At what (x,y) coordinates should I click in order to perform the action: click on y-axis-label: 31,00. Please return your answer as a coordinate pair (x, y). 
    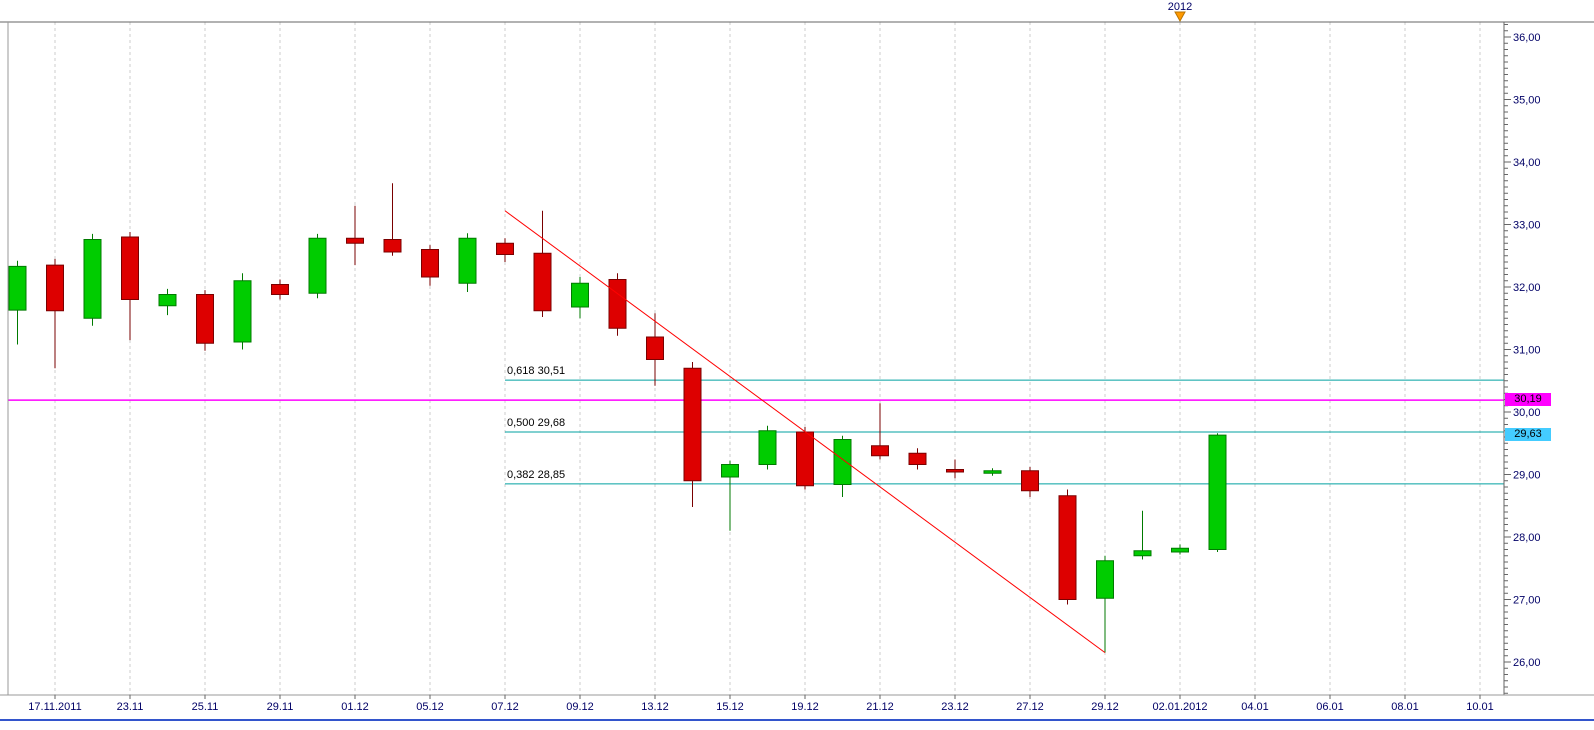
    Looking at the image, I should click on (1527, 351).